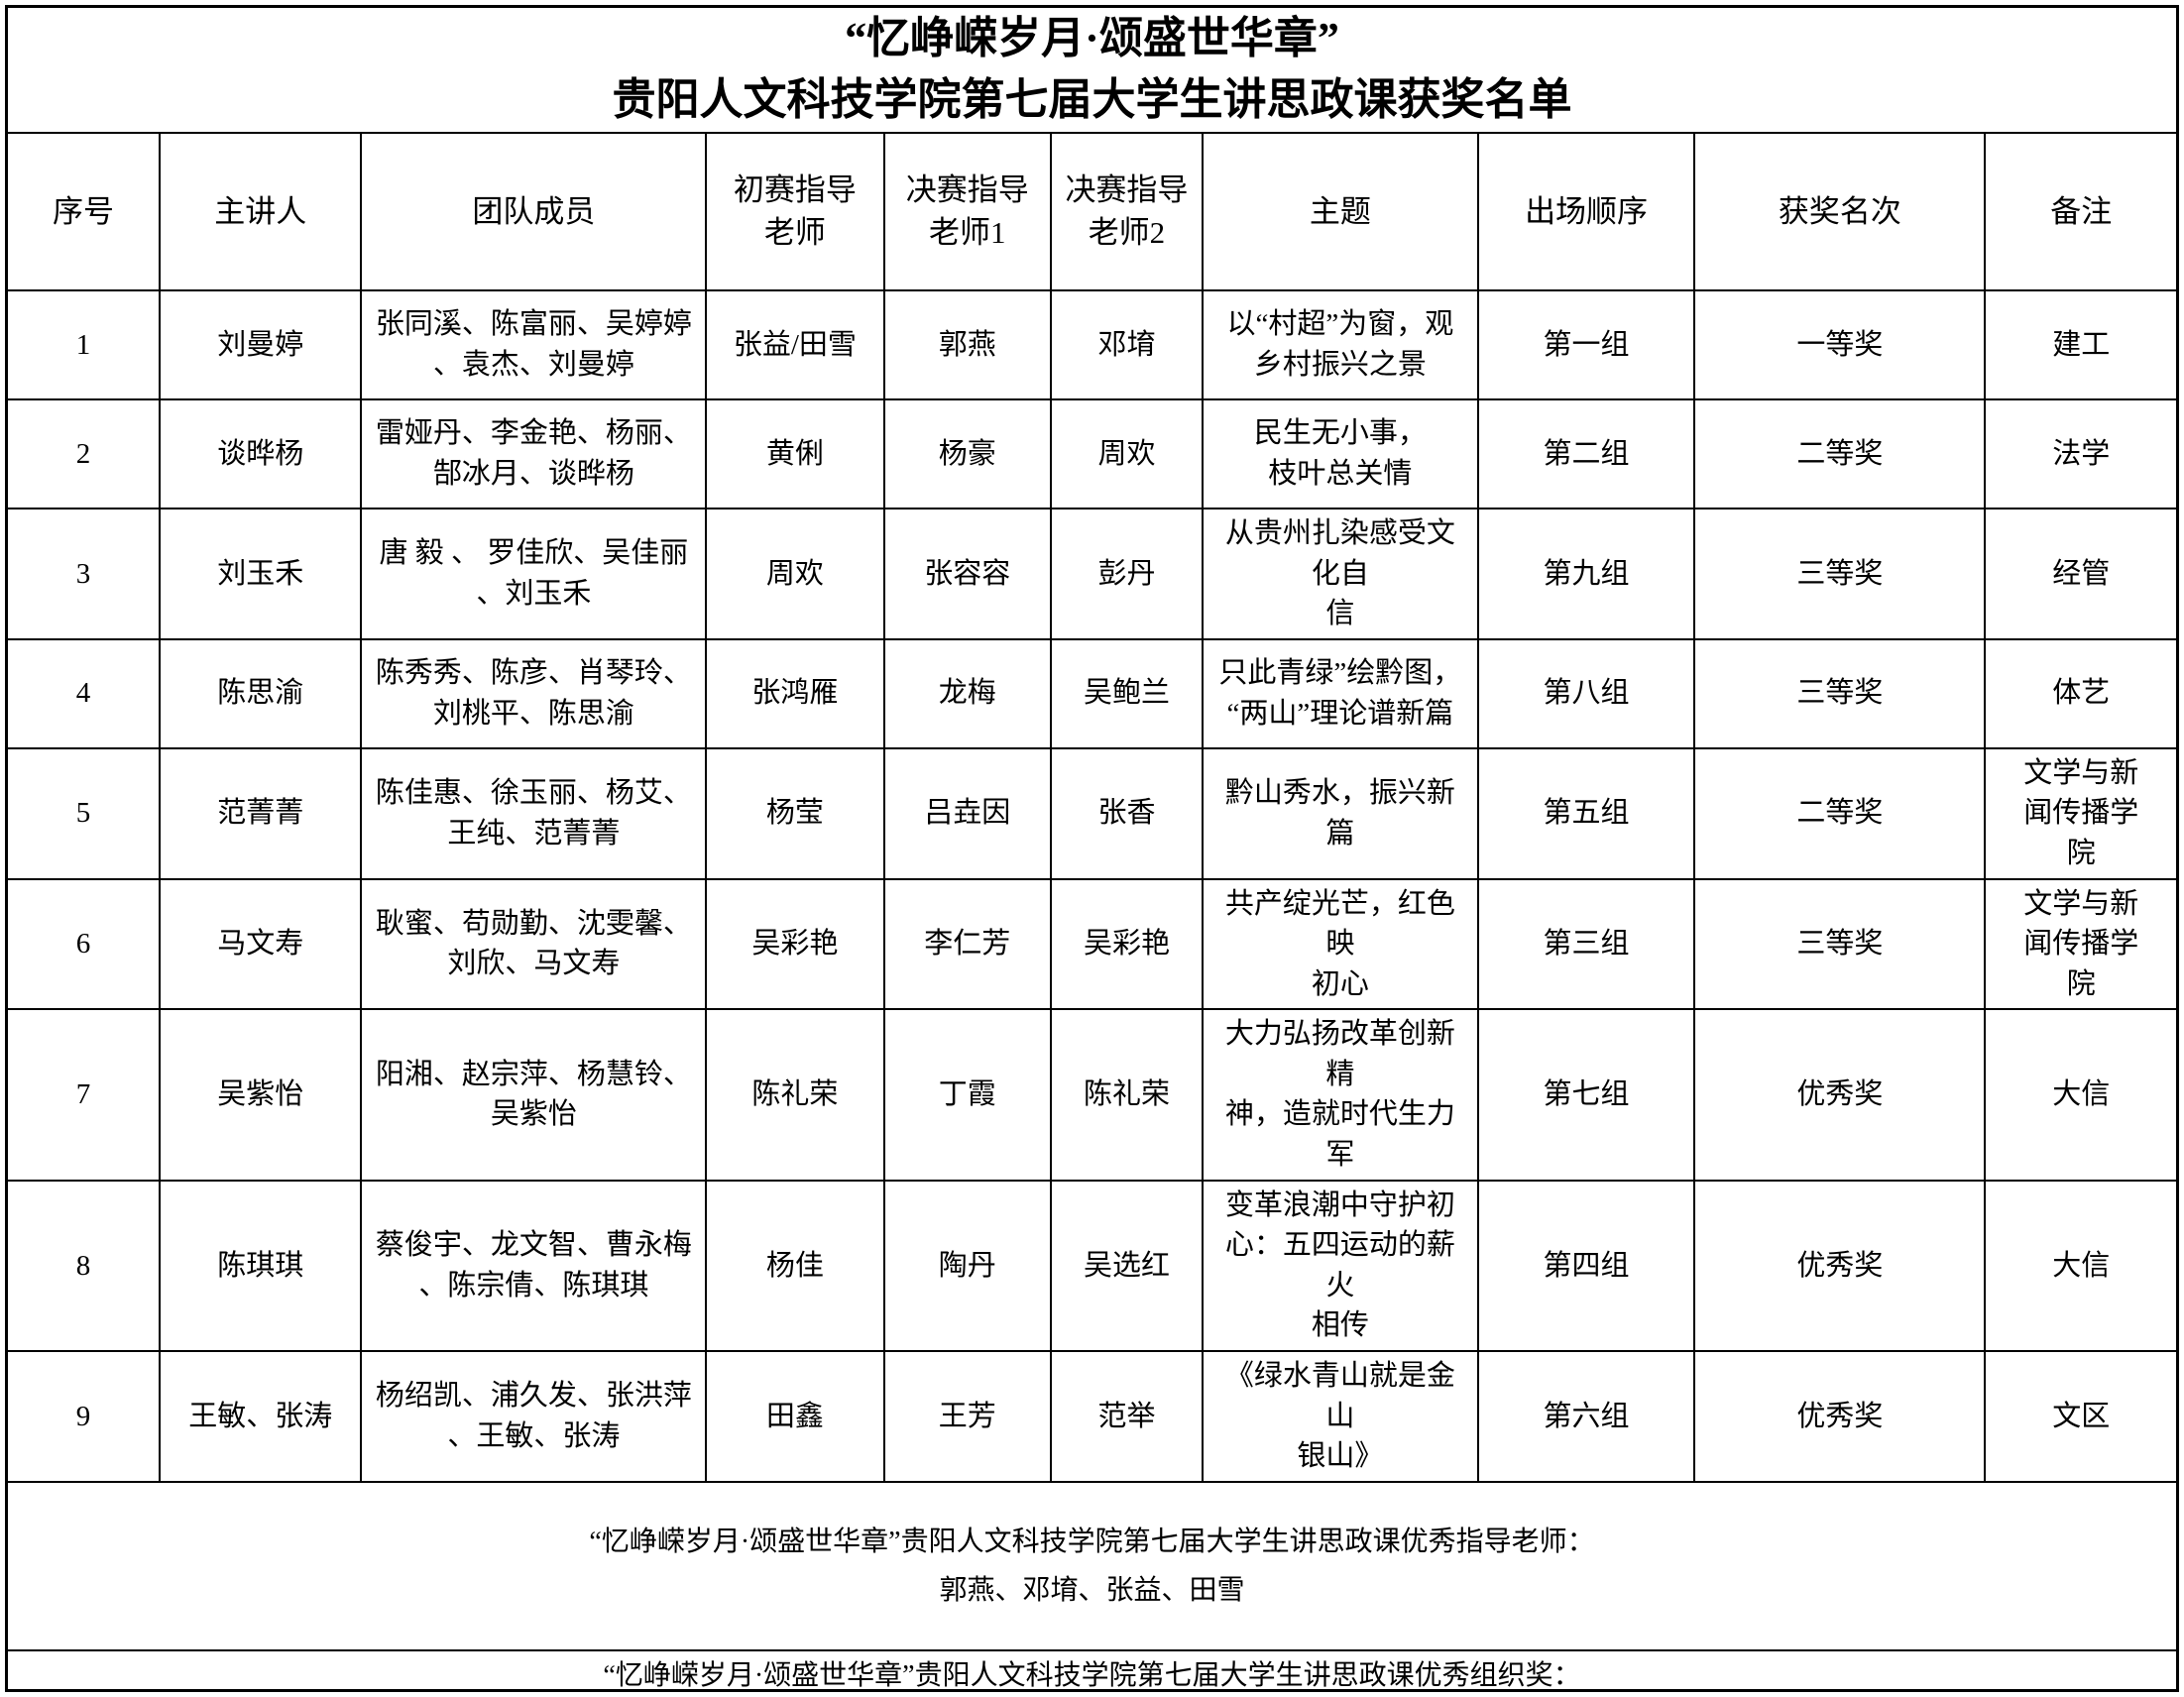 The image size is (2184, 1697). What do you see at coordinates (534, 344) in the screenshot?
I see `table-cell: 张同溪、陈富丽、吴婷婷 、袁杰、刘曼婷` at bounding box center [534, 344].